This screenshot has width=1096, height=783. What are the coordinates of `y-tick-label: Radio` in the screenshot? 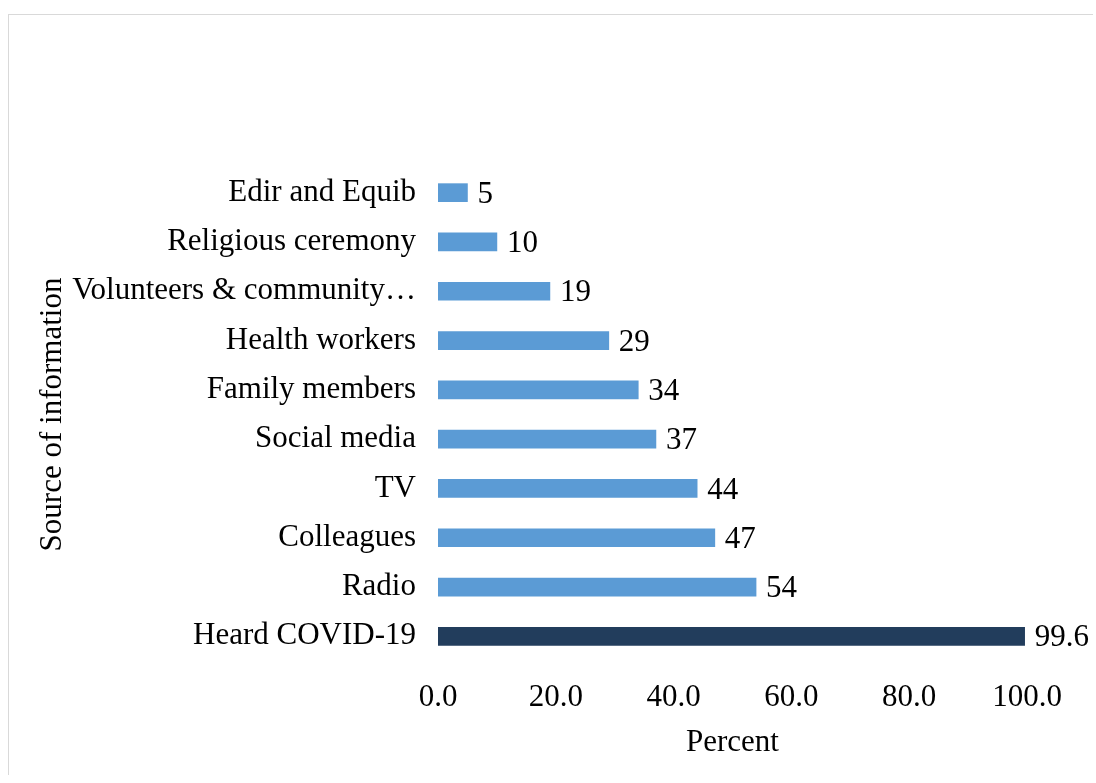 It's located at (378, 585).